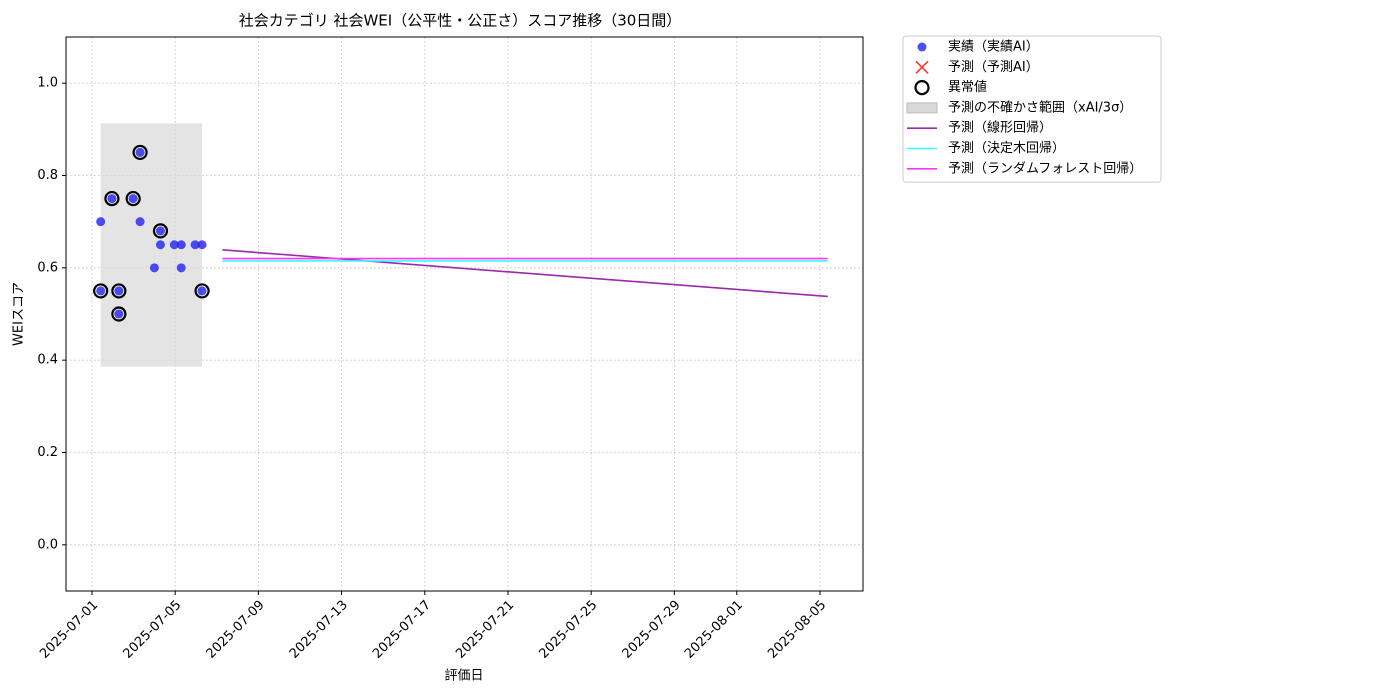  What do you see at coordinates (236, 630) in the screenshot?
I see `x-tick-label: 2025-07-09` at bounding box center [236, 630].